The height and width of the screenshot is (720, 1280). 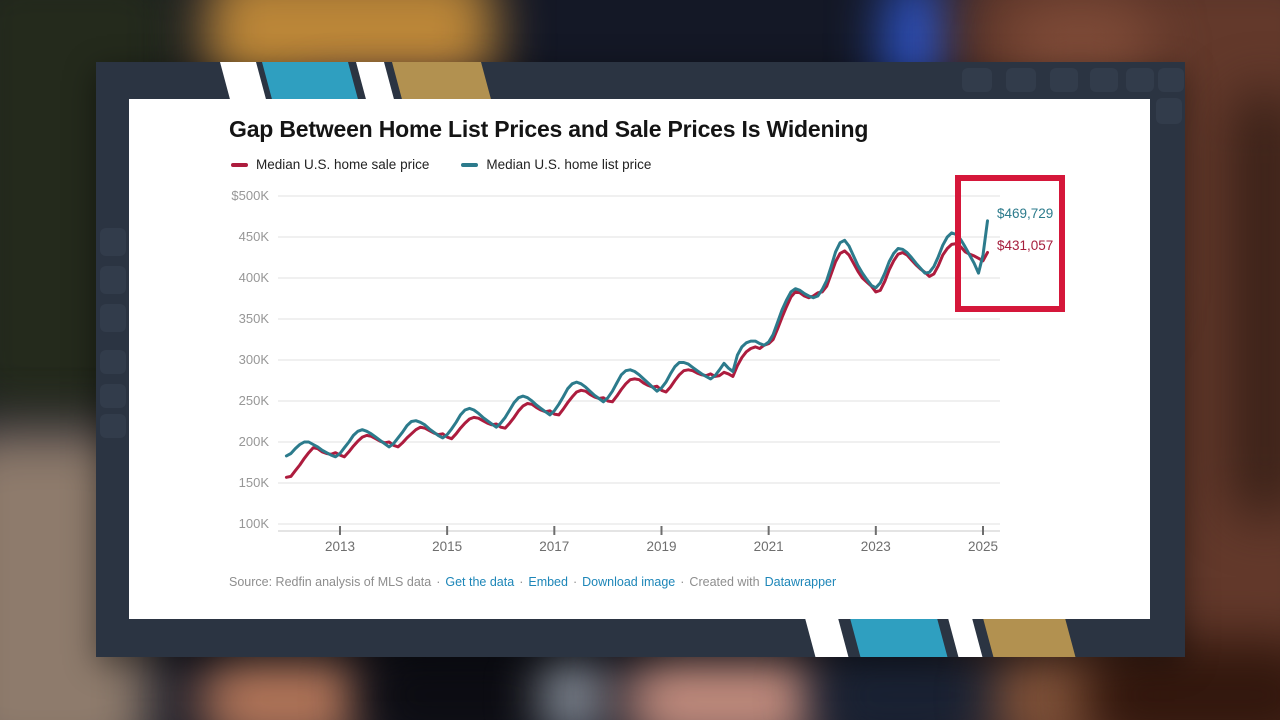 I want to click on embed-link: Embed, so click(x=548, y=582).